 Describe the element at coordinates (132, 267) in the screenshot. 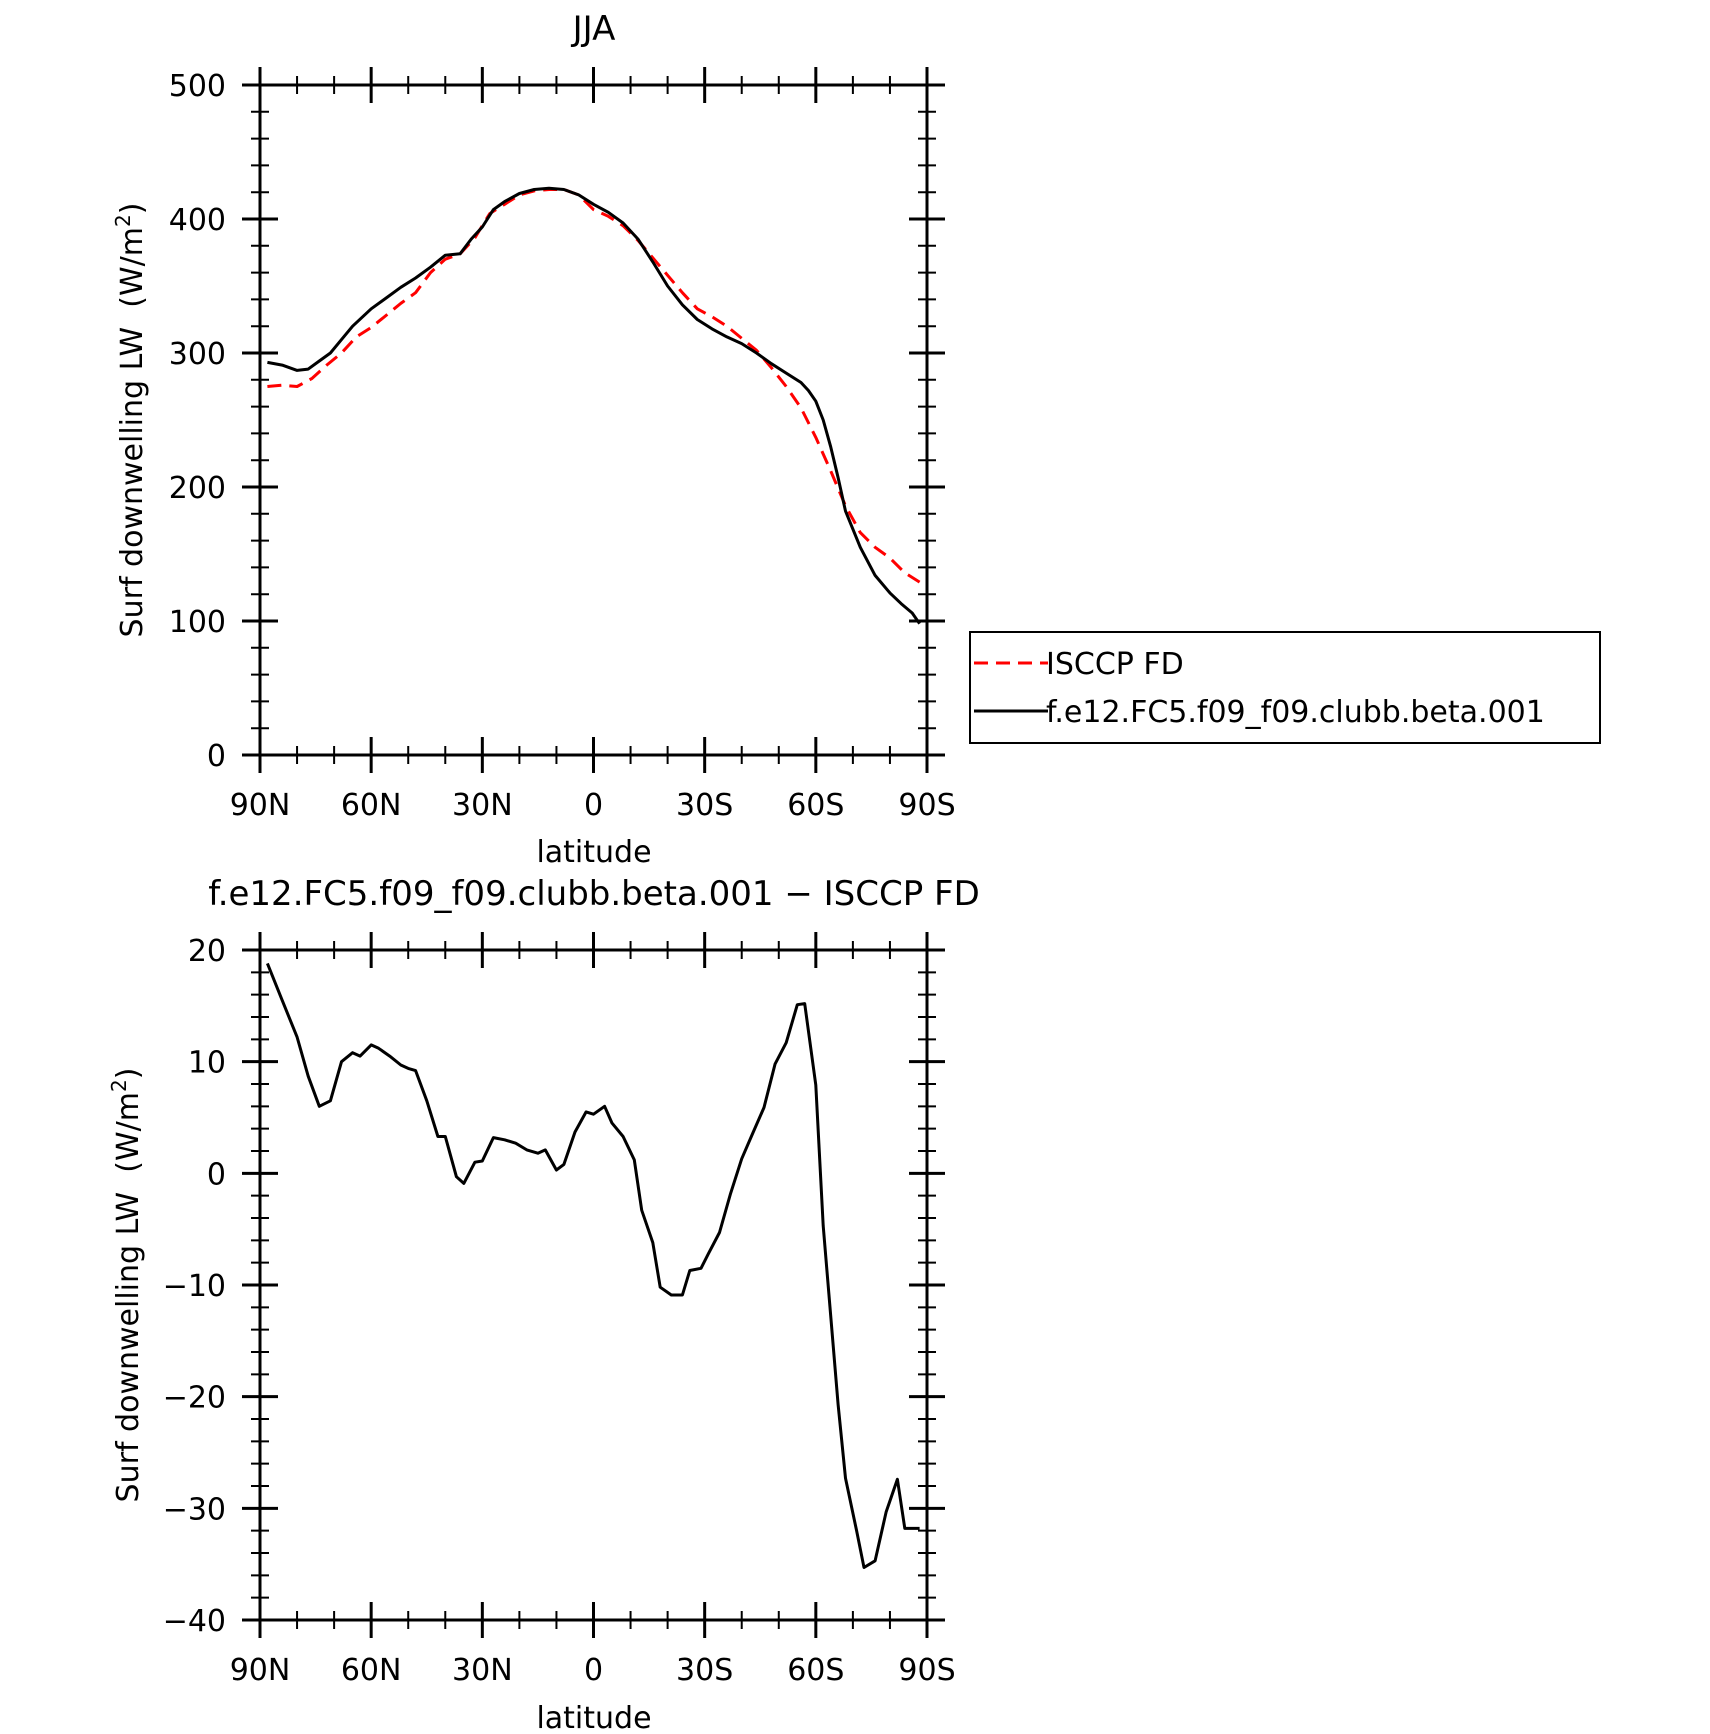

I see `top-y-axis-unit: (W/m` at that location.